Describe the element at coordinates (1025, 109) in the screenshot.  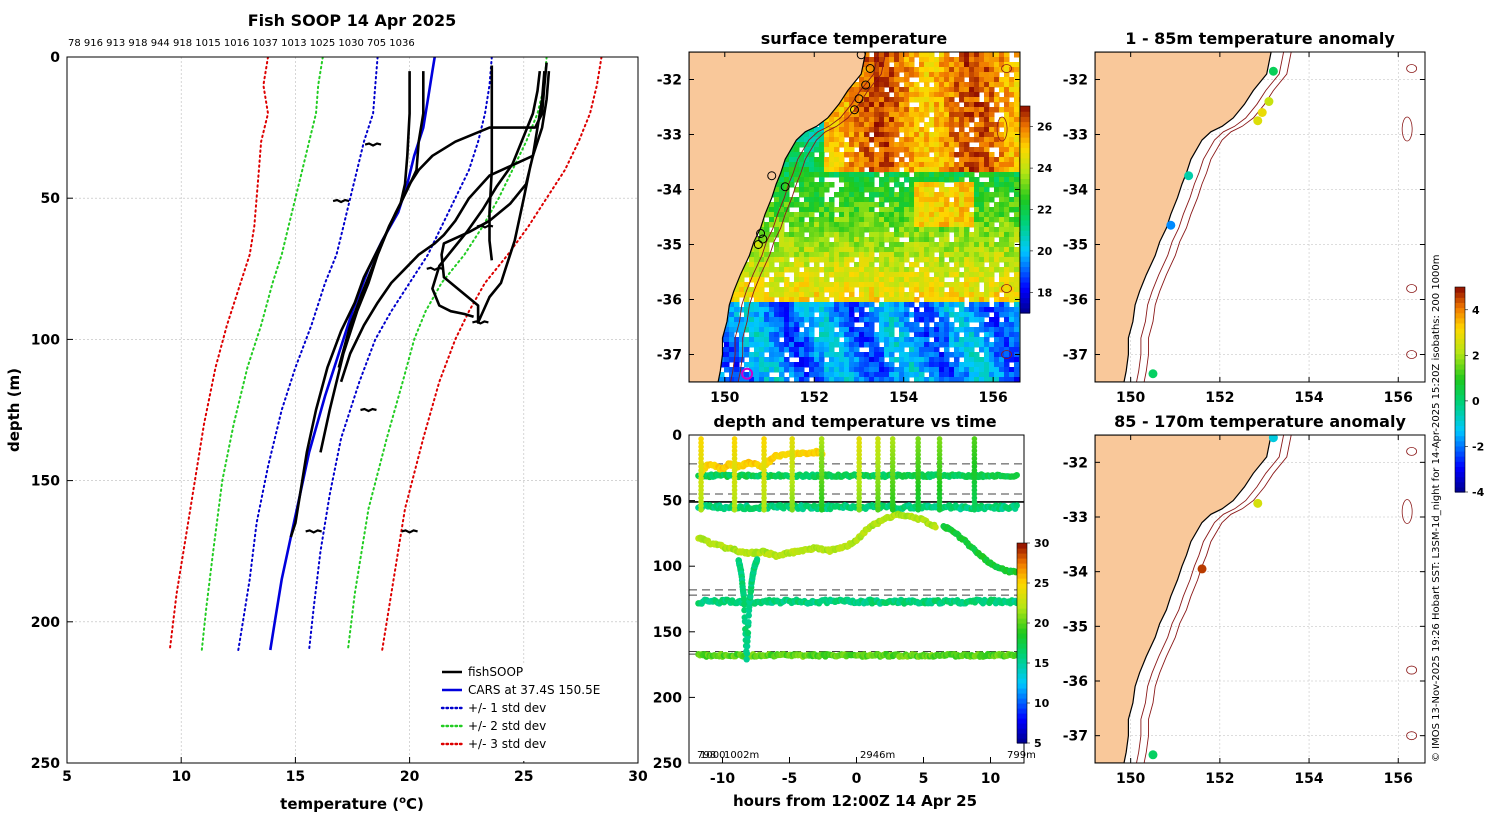
I see `sst-cbar-swatch` at that location.